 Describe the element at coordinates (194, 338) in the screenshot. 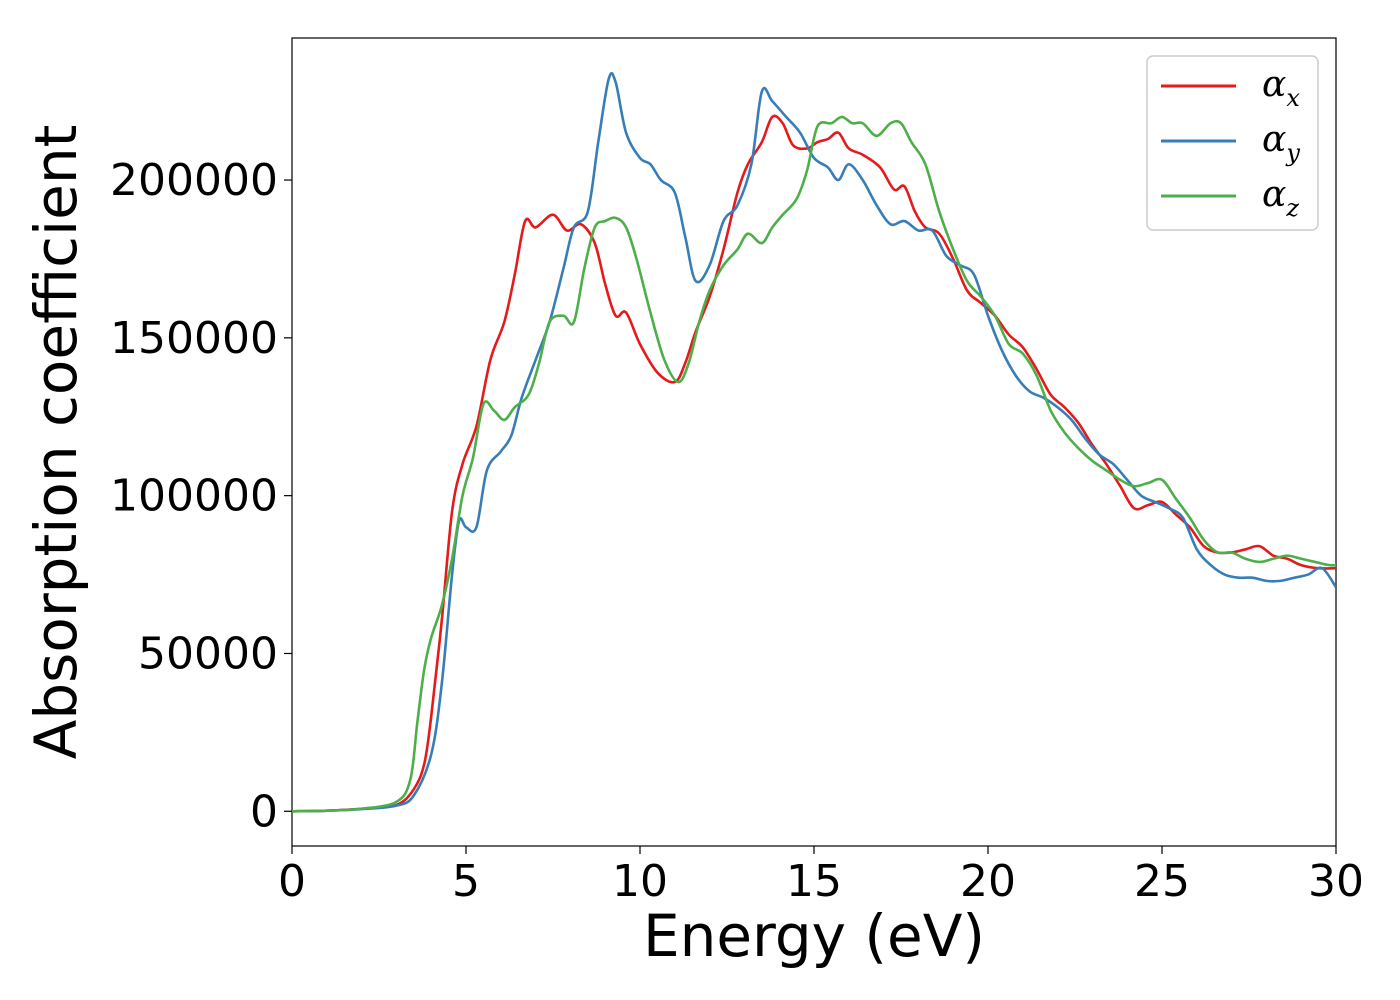

I see `y-tick-label: 150000` at that location.